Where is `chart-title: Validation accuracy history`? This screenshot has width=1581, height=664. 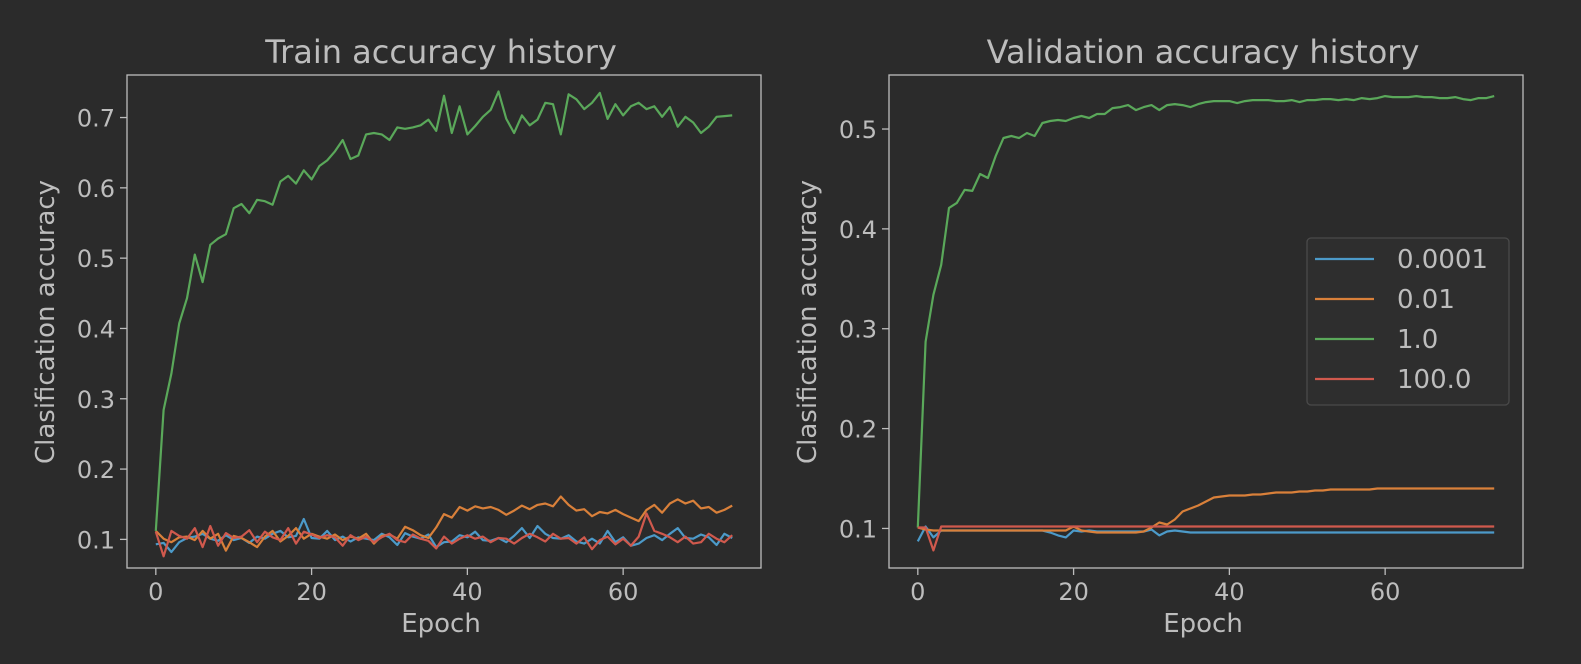 chart-title: Validation accuracy history is located at coordinates (1203, 52).